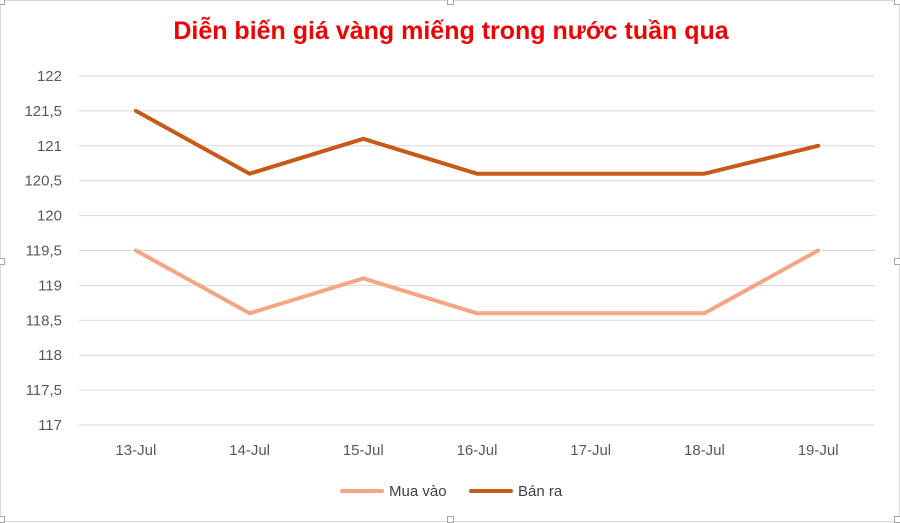 This screenshot has height=523, width=900. I want to click on series-line-ban-ra, so click(477, 142).